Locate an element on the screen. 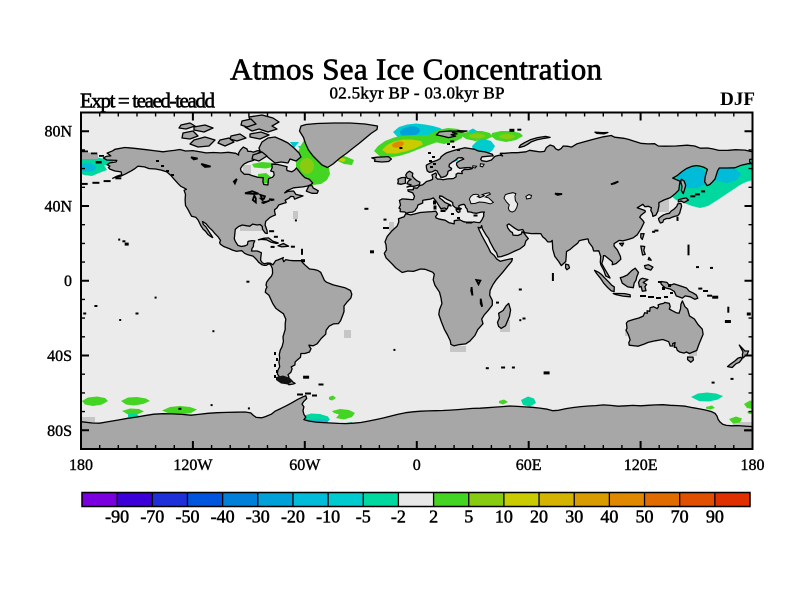 This screenshot has width=800, height=600. svg-text: 10 is located at coordinates (504, 517).